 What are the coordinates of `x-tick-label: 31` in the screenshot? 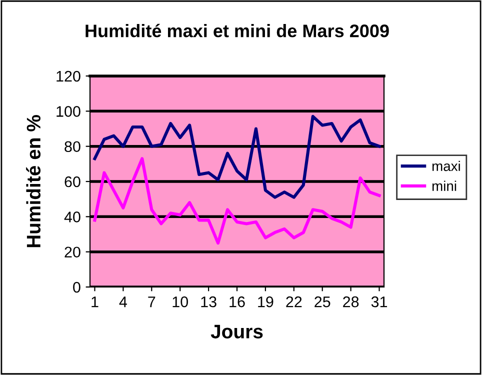 It's located at (379, 302).